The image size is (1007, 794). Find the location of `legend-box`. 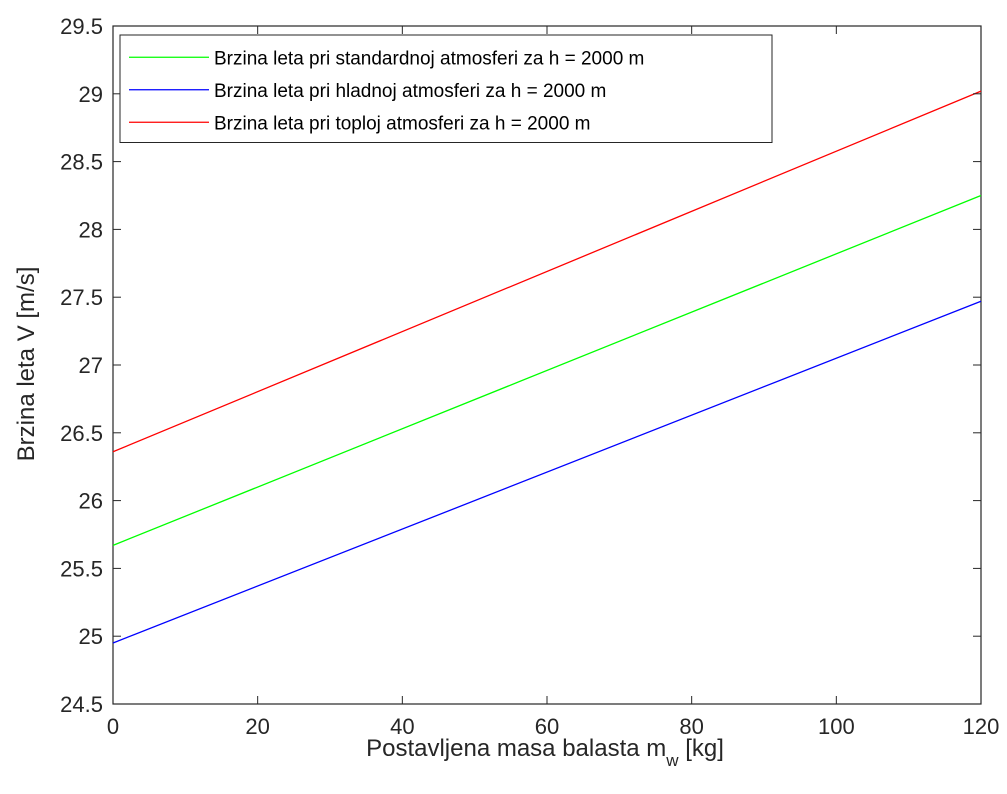

legend-box is located at coordinates (446, 88).